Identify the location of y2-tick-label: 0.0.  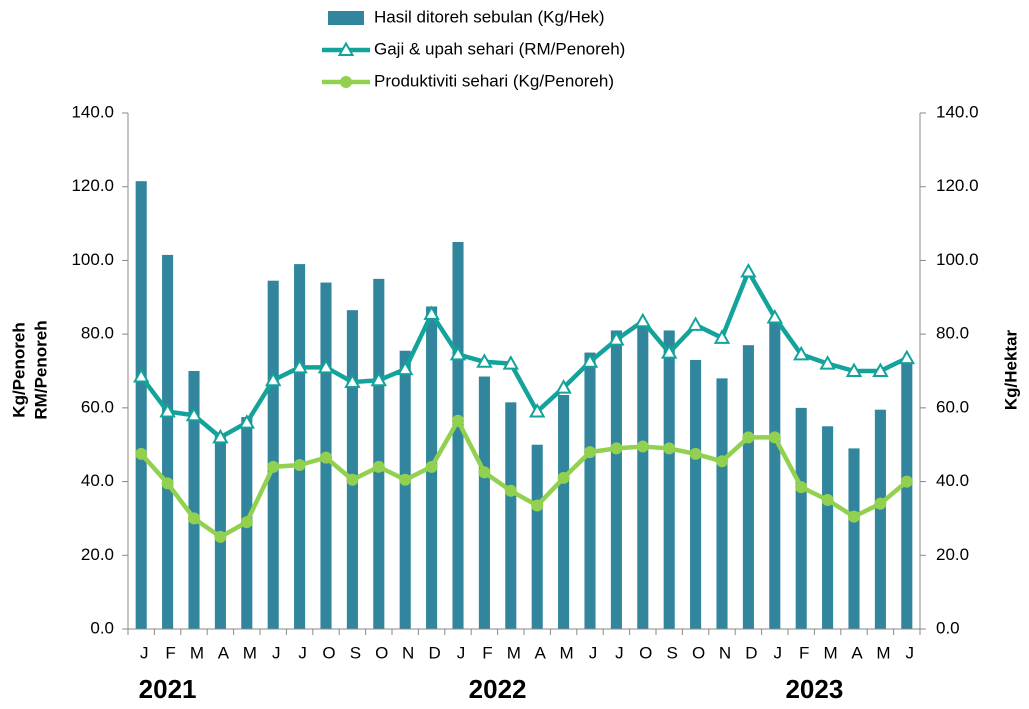
(948, 627).